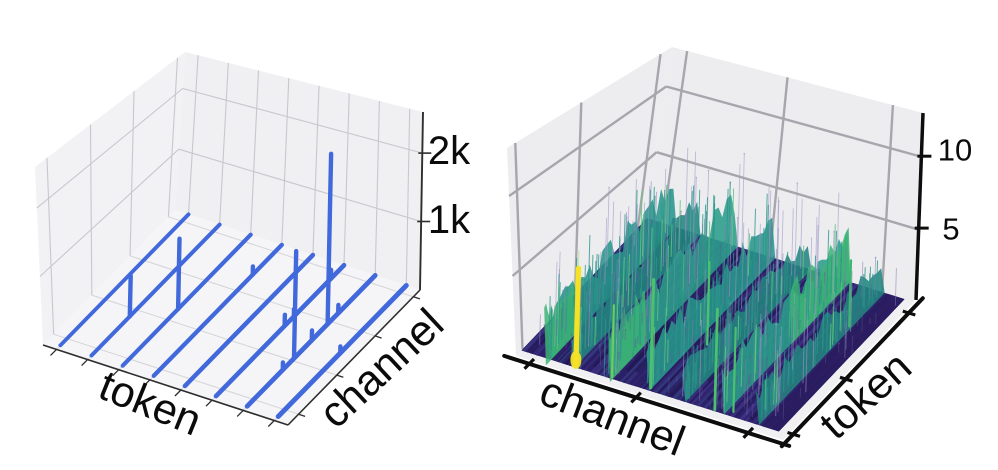 The height and width of the screenshot is (470, 998). What do you see at coordinates (382, 368) in the screenshot?
I see `left-channel-axis-label: channel` at bounding box center [382, 368].